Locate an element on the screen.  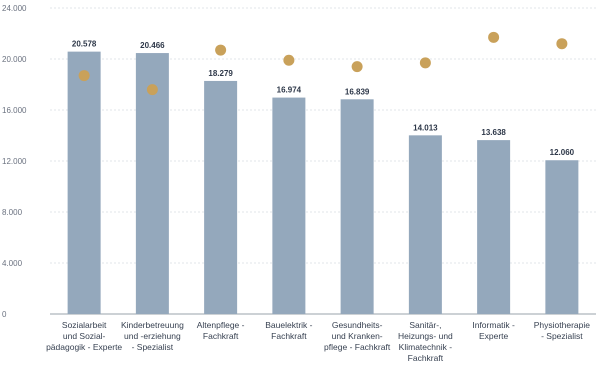
data-label: 12.060 is located at coordinates (562, 152).